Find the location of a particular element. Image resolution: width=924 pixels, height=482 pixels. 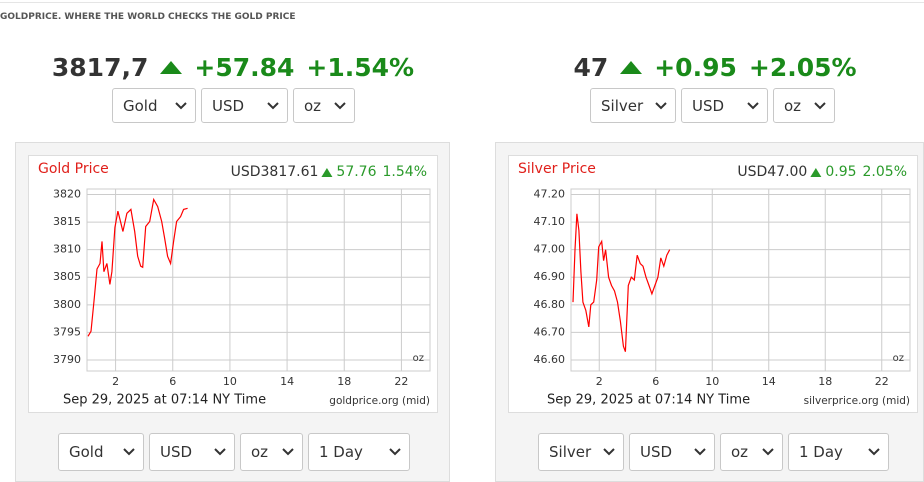

quote-change-percent: 2.05% is located at coordinates (885, 172).